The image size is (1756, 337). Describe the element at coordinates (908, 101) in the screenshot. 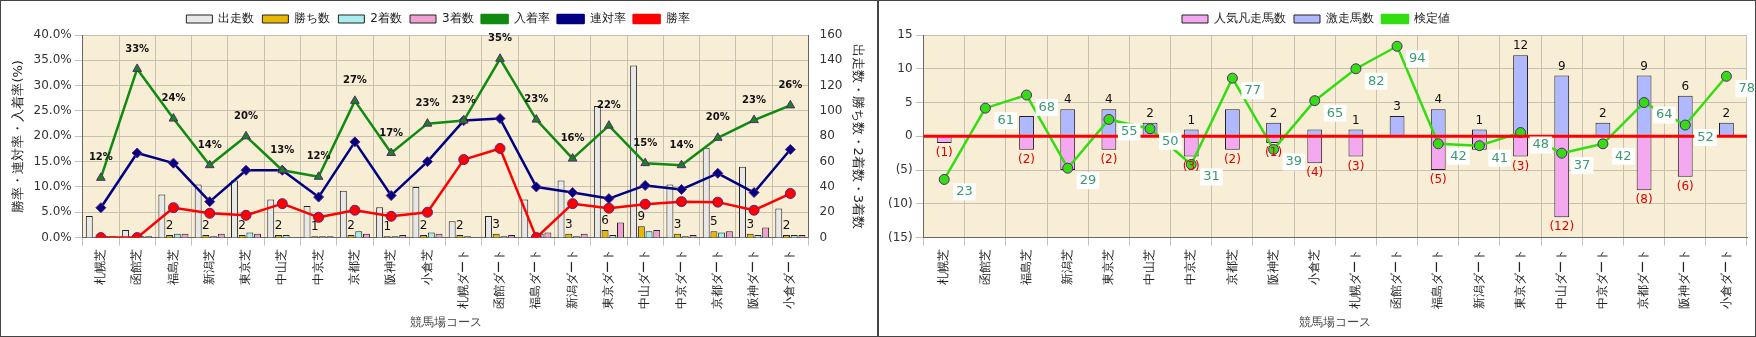

I see `y-tick-label: 5` at that location.